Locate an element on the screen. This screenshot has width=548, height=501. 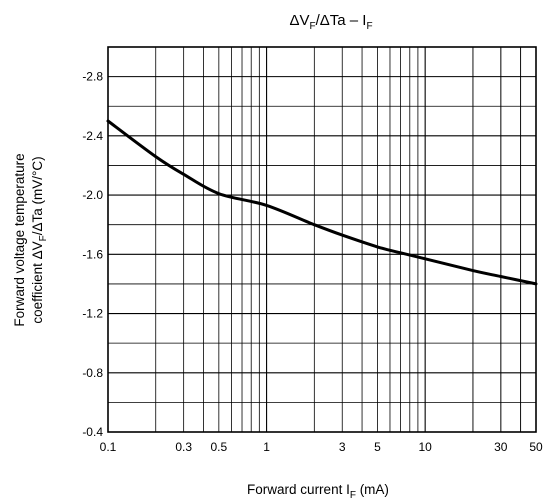
y-tick-label: -1.2 is located at coordinates (92, 314).